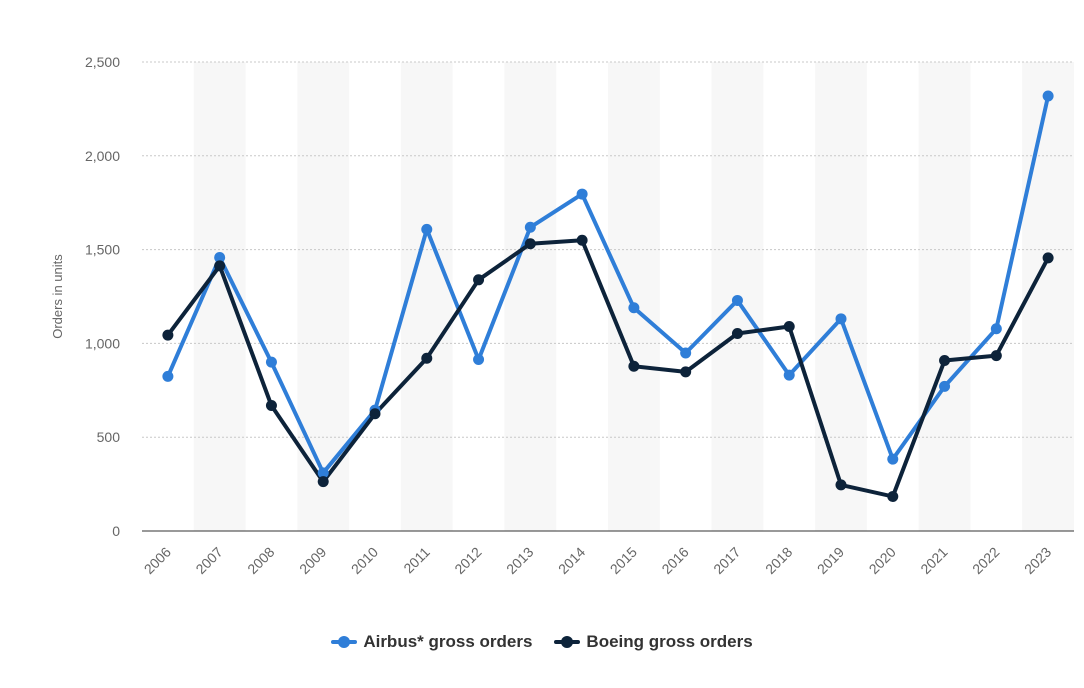 The width and height of the screenshot is (1084, 688). I want to click on x-tick-label: 2017, so click(726, 560).